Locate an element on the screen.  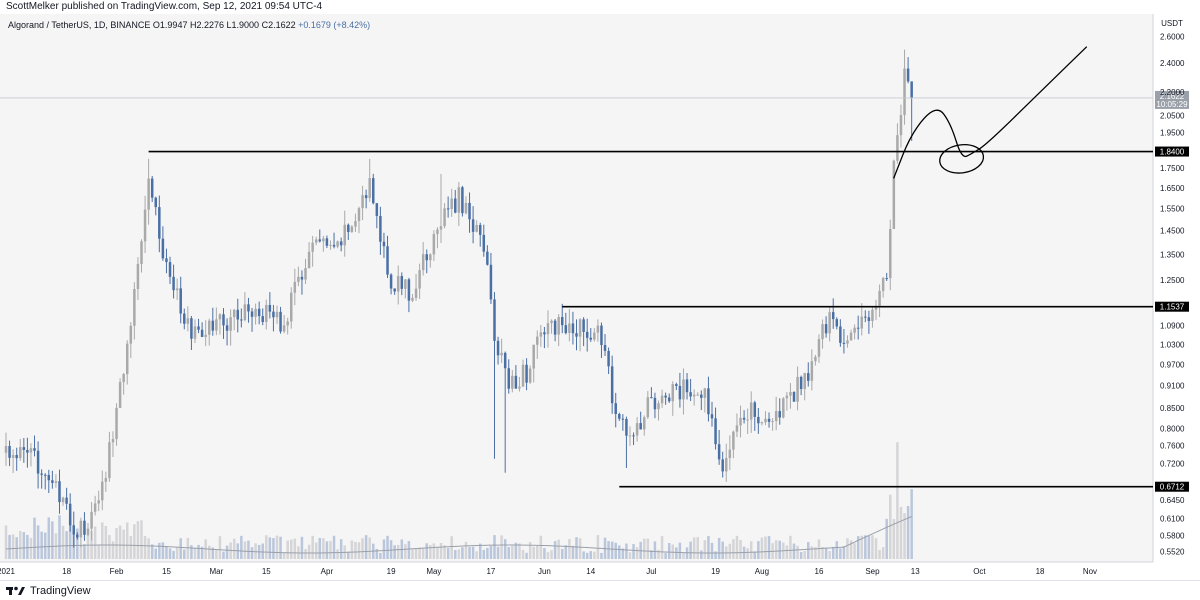
price-tick-label: 0.5800 is located at coordinates (1172, 535).